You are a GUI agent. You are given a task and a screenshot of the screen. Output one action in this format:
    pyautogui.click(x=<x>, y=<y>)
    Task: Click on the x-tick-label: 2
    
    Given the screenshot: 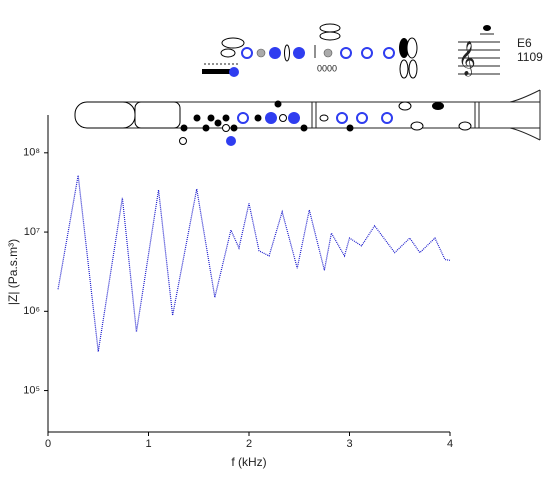 What is the action you would take?
    pyautogui.click(x=249, y=444)
    